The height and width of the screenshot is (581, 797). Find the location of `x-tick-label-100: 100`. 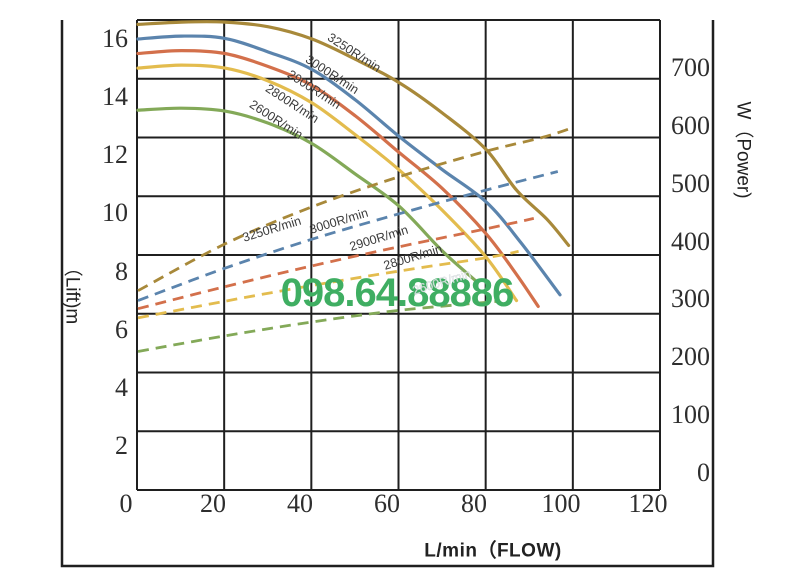

x-tick-label-100: 100 is located at coordinates (561, 503).